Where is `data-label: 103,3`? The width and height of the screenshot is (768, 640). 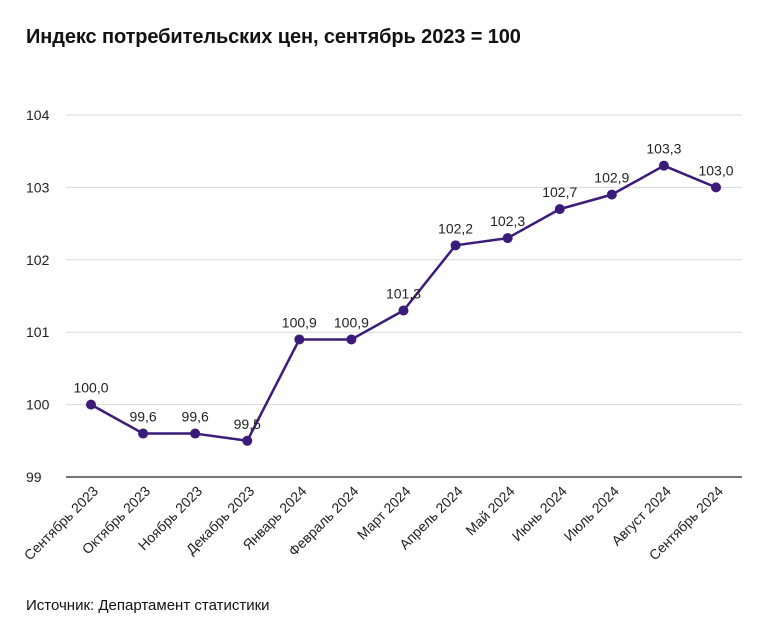
data-label: 103,3 is located at coordinates (663, 149).